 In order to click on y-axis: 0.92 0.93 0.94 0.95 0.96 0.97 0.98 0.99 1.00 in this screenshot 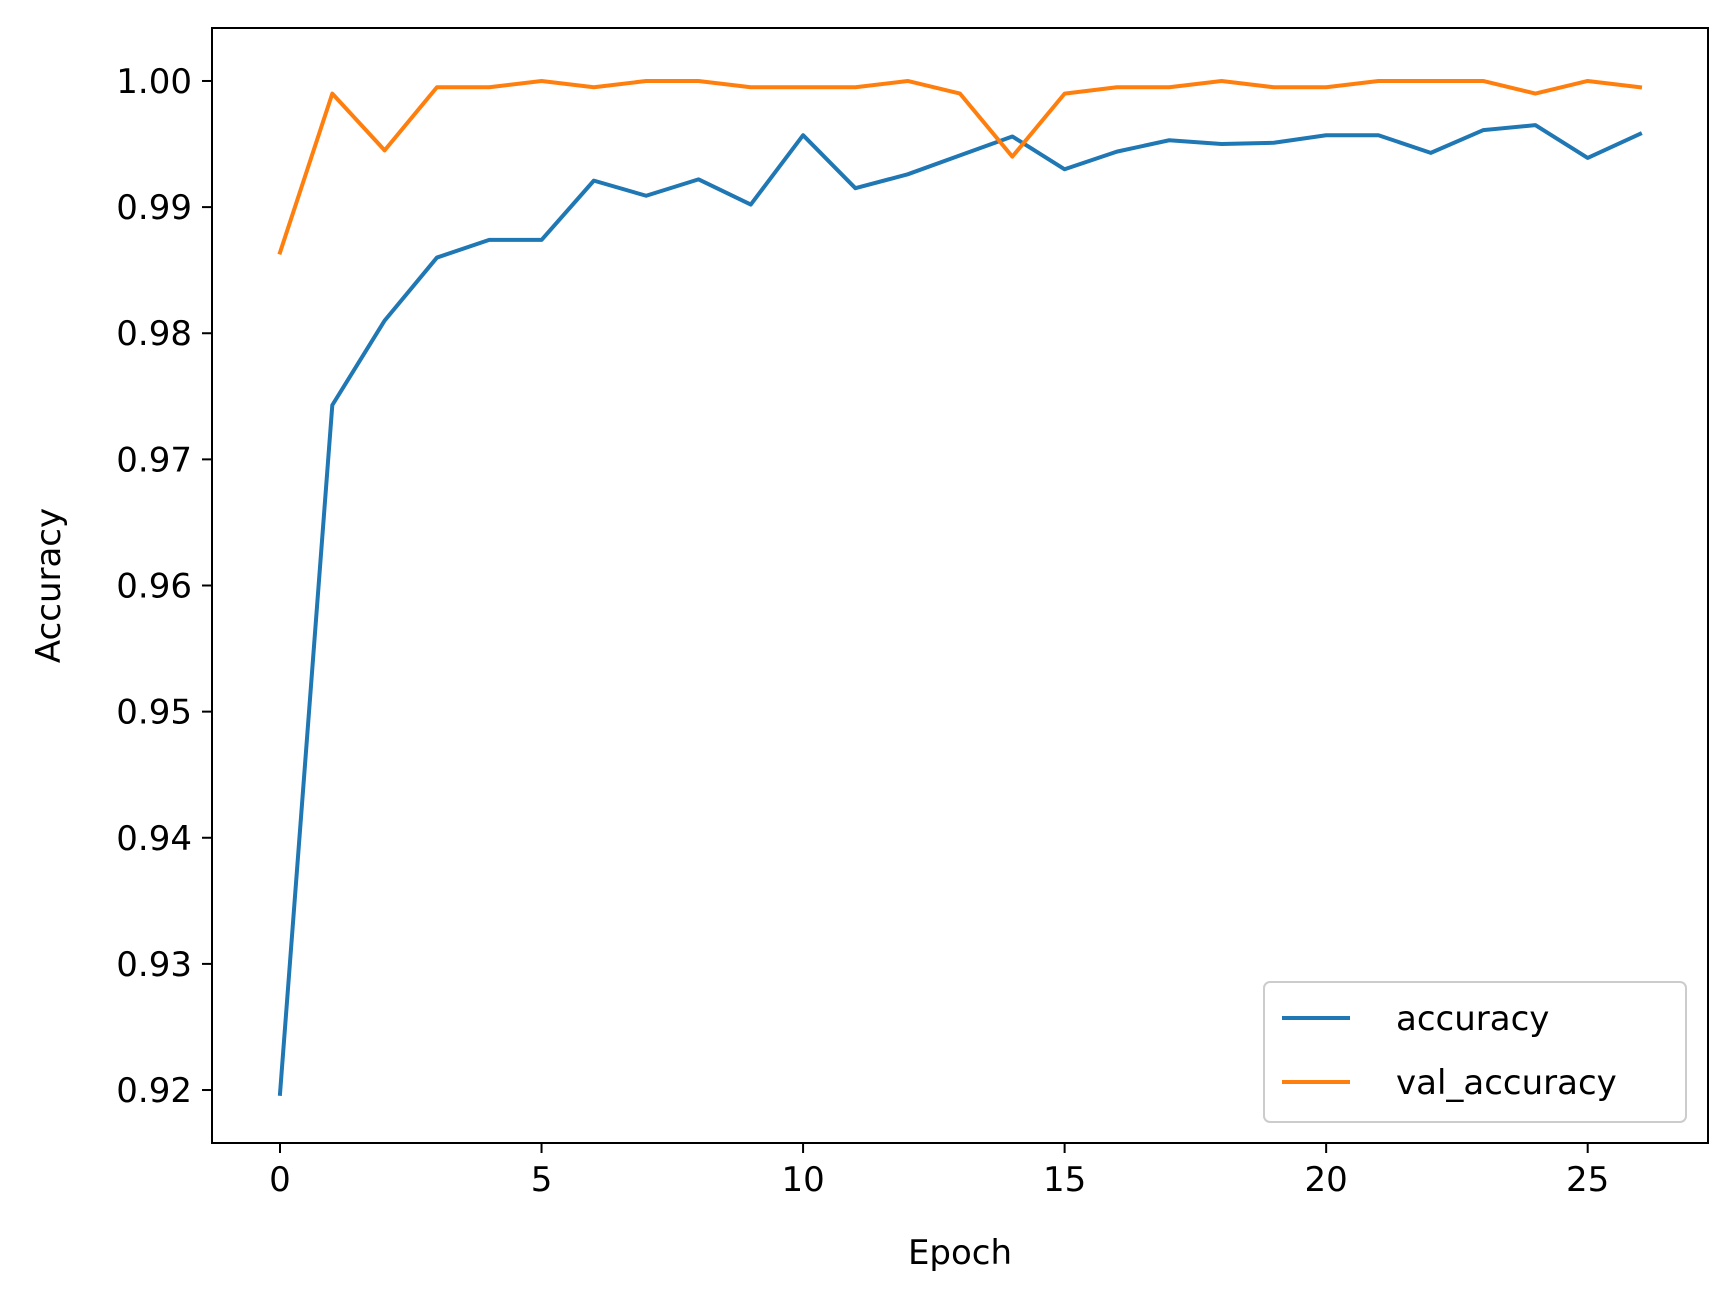, I will do `click(164, 586)`.